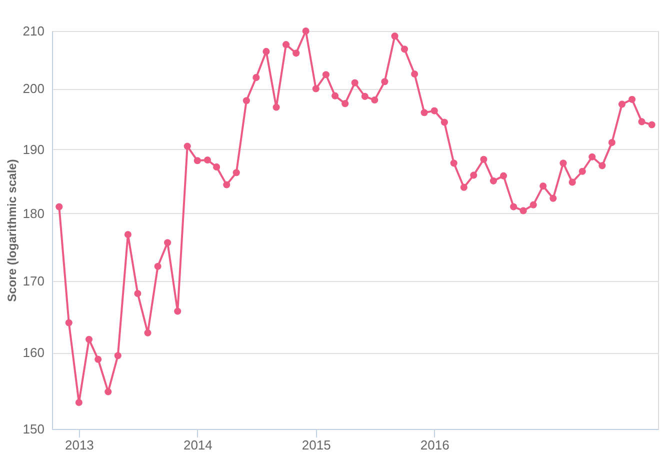  What do you see at coordinates (33, 149) in the screenshot?
I see `y-tick-label: 190` at bounding box center [33, 149].